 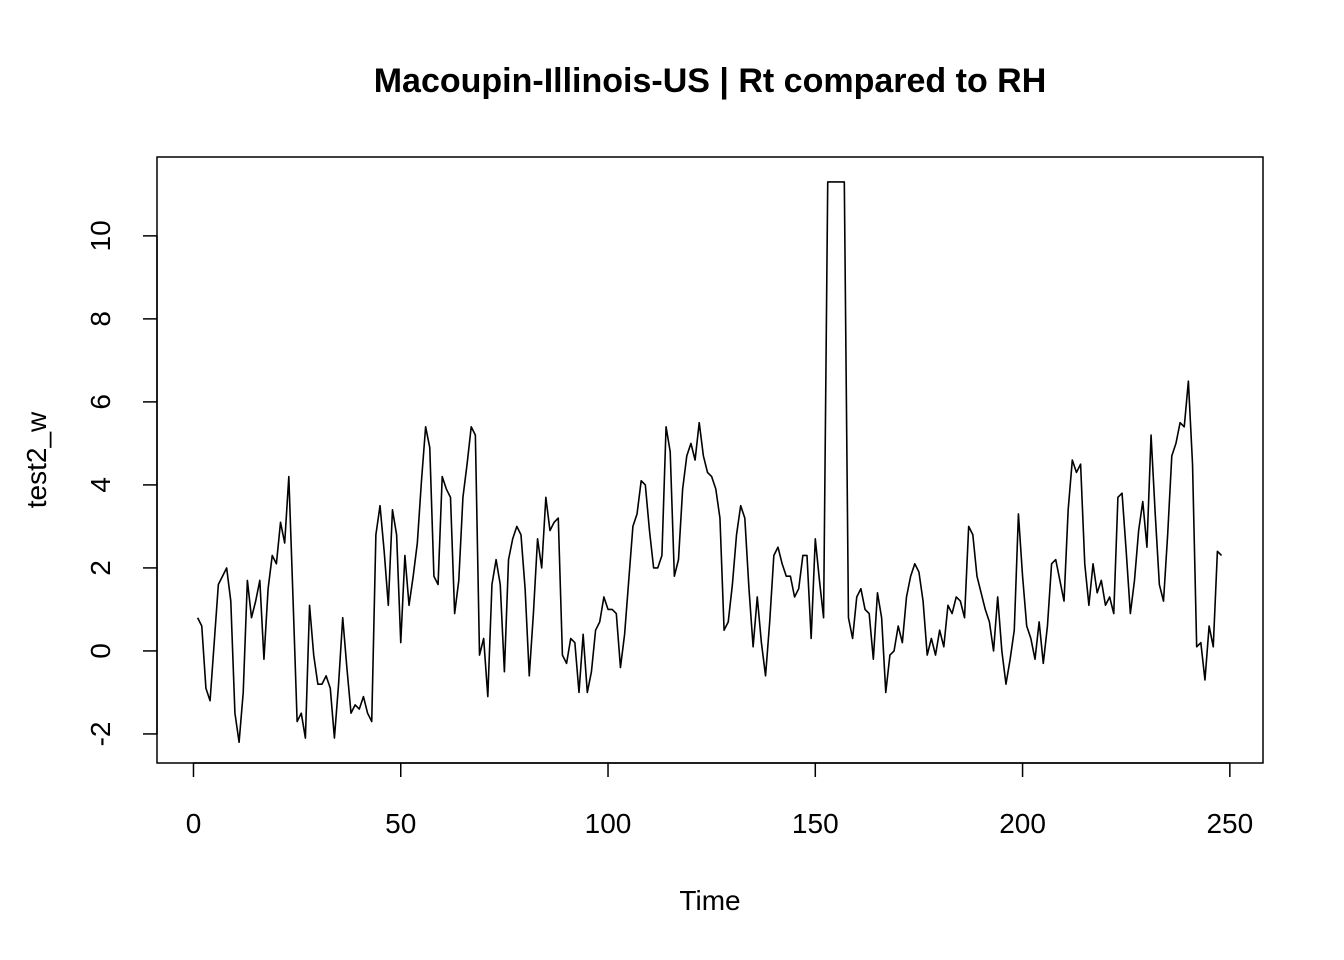 I want to click on y-tick-label: -2, so click(x=100, y=733).